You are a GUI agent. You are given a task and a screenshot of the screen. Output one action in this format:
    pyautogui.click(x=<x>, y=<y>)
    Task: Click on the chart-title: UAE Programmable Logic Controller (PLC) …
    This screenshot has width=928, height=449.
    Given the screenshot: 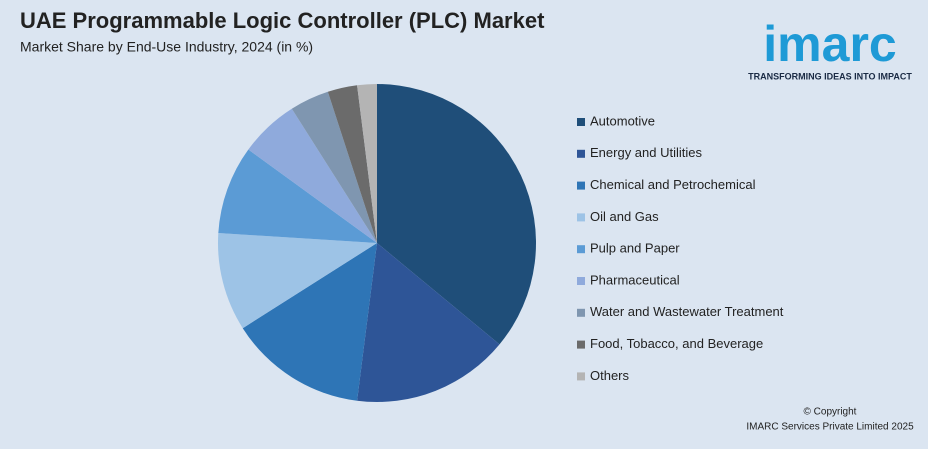 What is the action you would take?
    pyautogui.click(x=282, y=20)
    